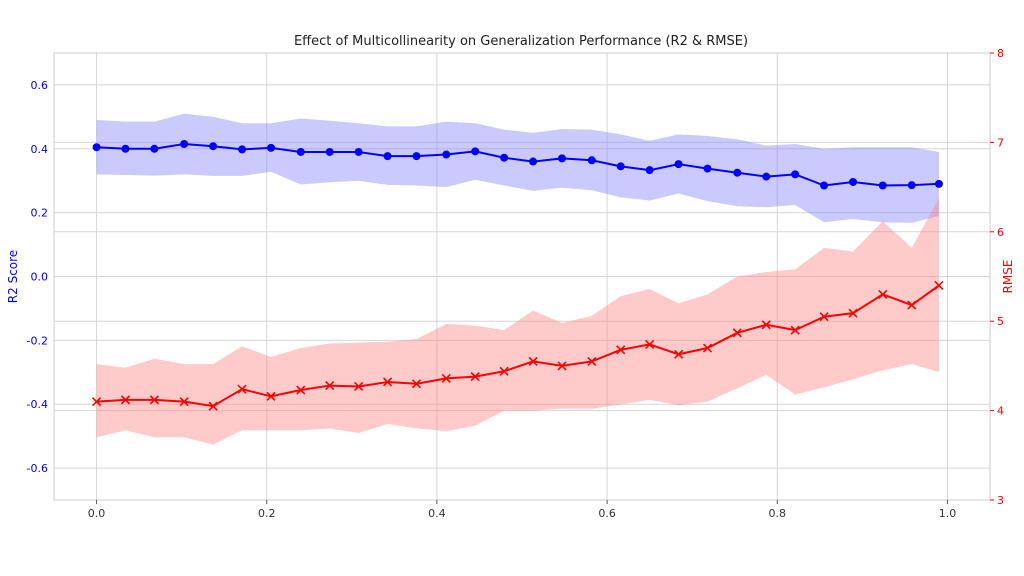 Image resolution: width=1024 pixels, height=576 pixels. I want to click on y-ticks-right: 3 4 5 6 7 8, so click(997, 277).